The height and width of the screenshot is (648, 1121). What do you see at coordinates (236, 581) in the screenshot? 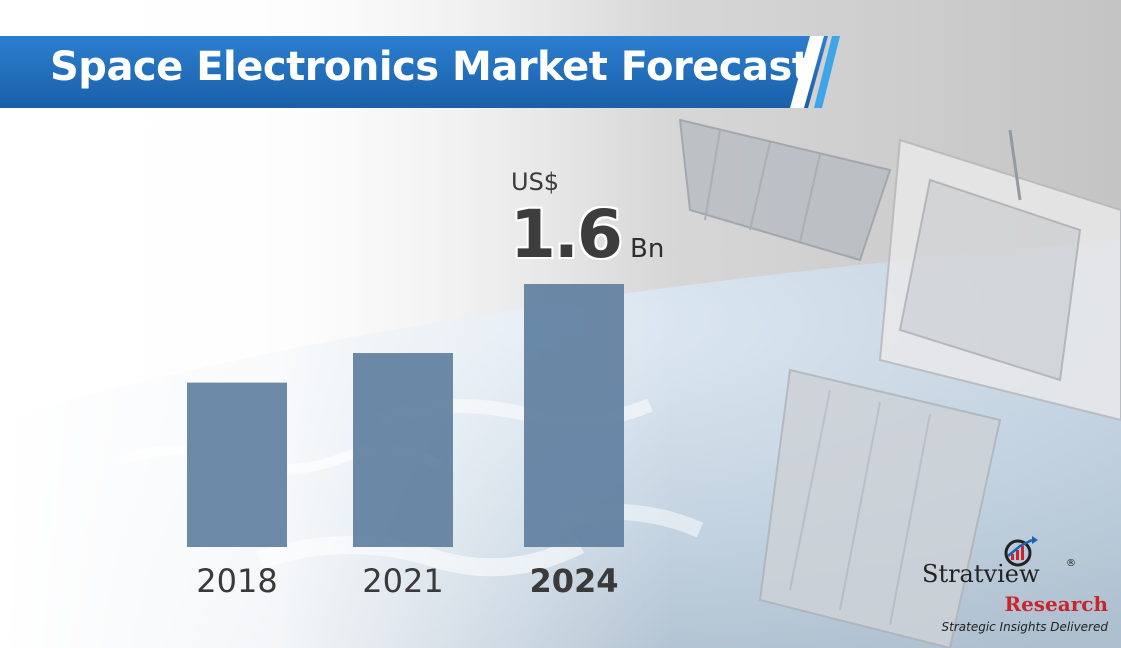
I see `x-tick-label-2018: 2018` at bounding box center [236, 581].